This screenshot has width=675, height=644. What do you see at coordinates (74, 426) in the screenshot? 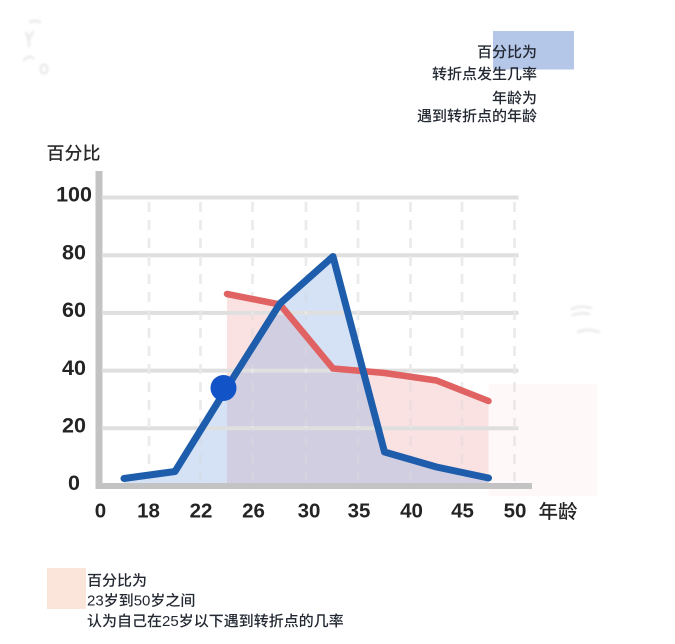
I see `svg-text: 20` at bounding box center [74, 426].